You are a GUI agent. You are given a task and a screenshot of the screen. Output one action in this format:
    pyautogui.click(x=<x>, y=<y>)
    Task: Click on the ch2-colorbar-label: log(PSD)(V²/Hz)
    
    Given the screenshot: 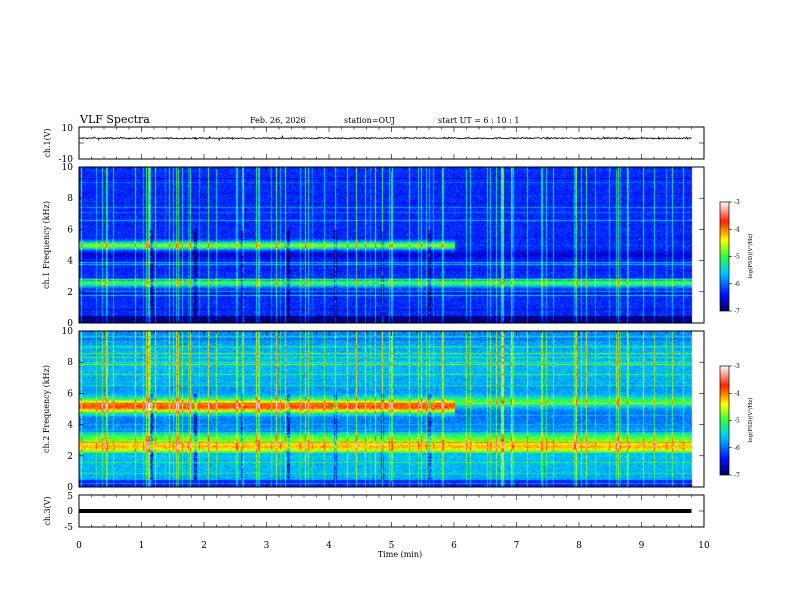 What is the action you would take?
    pyautogui.click(x=750, y=420)
    